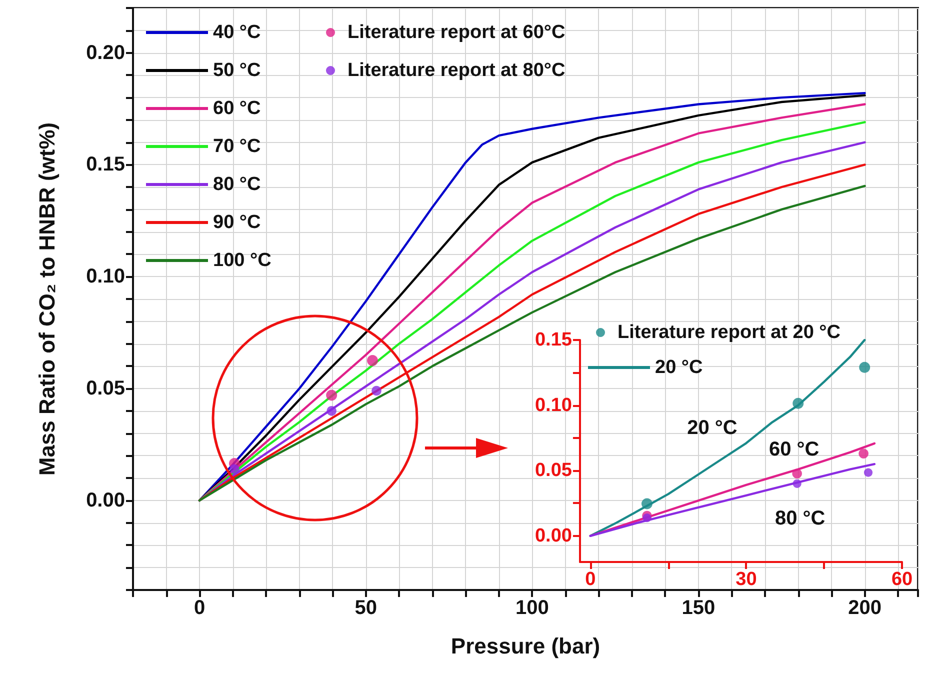 Image resolution: width=927 pixels, height=689 pixels. I want to click on x-tick-label: 200, so click(865, 608).